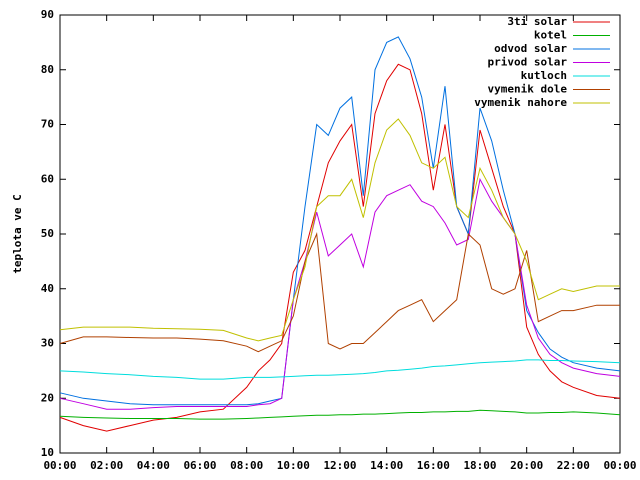 The image size is (640, 480). I want to click on x-tick-label: 06:00, so click(199, 465).